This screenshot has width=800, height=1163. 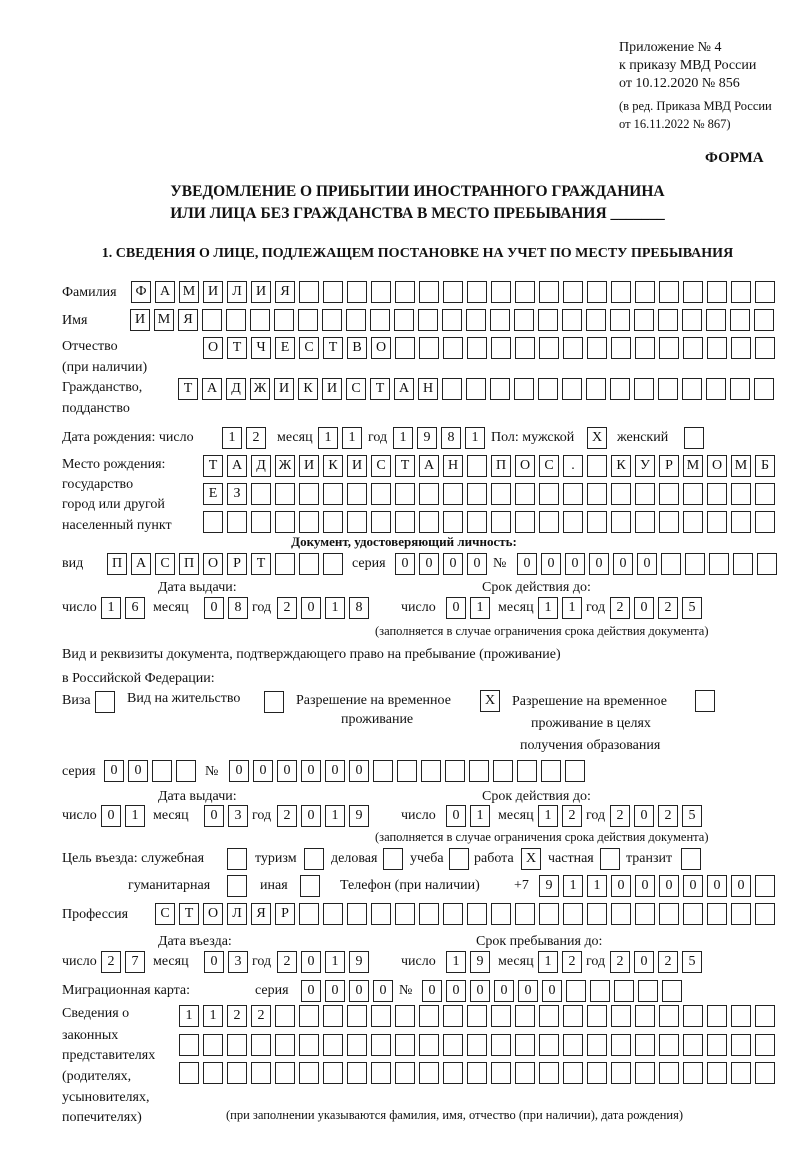 I want to click on char-cell: Л, so click(x=237, y=292).